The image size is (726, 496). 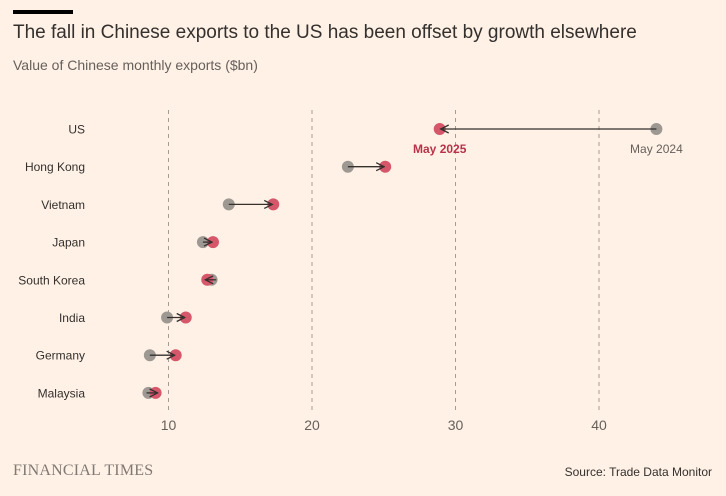 What do you see at coordinates (83, 470) in the screenshot?
I see `financial-times-logo: FINANCIAL TIMES` at bounding box center [83, 470].